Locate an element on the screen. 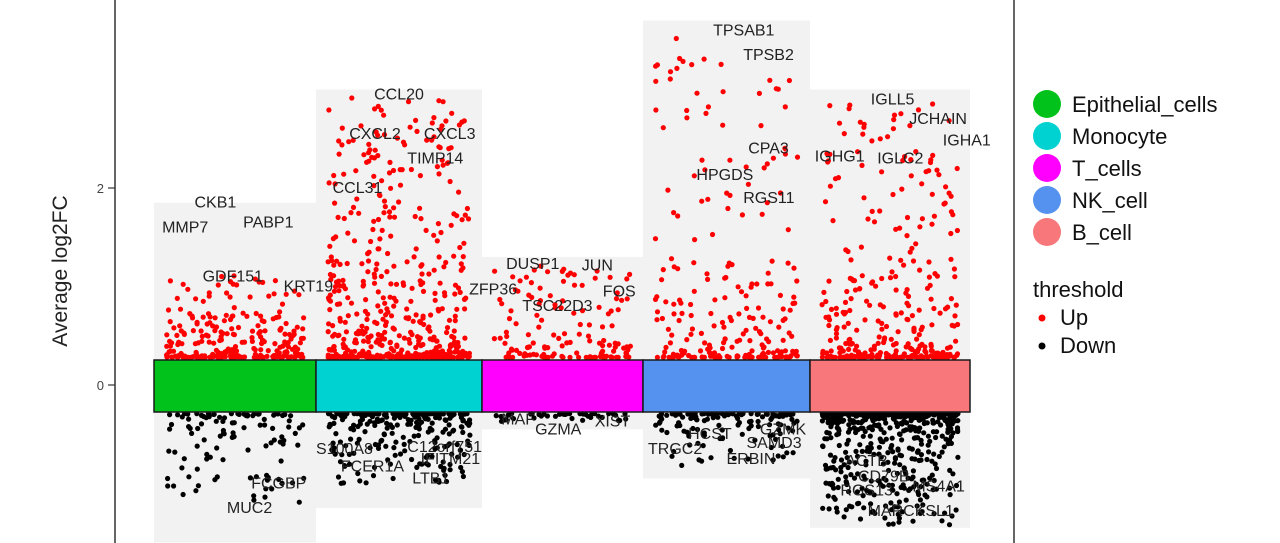  gene-label: FCER1A is located at coordinates (372, 467).